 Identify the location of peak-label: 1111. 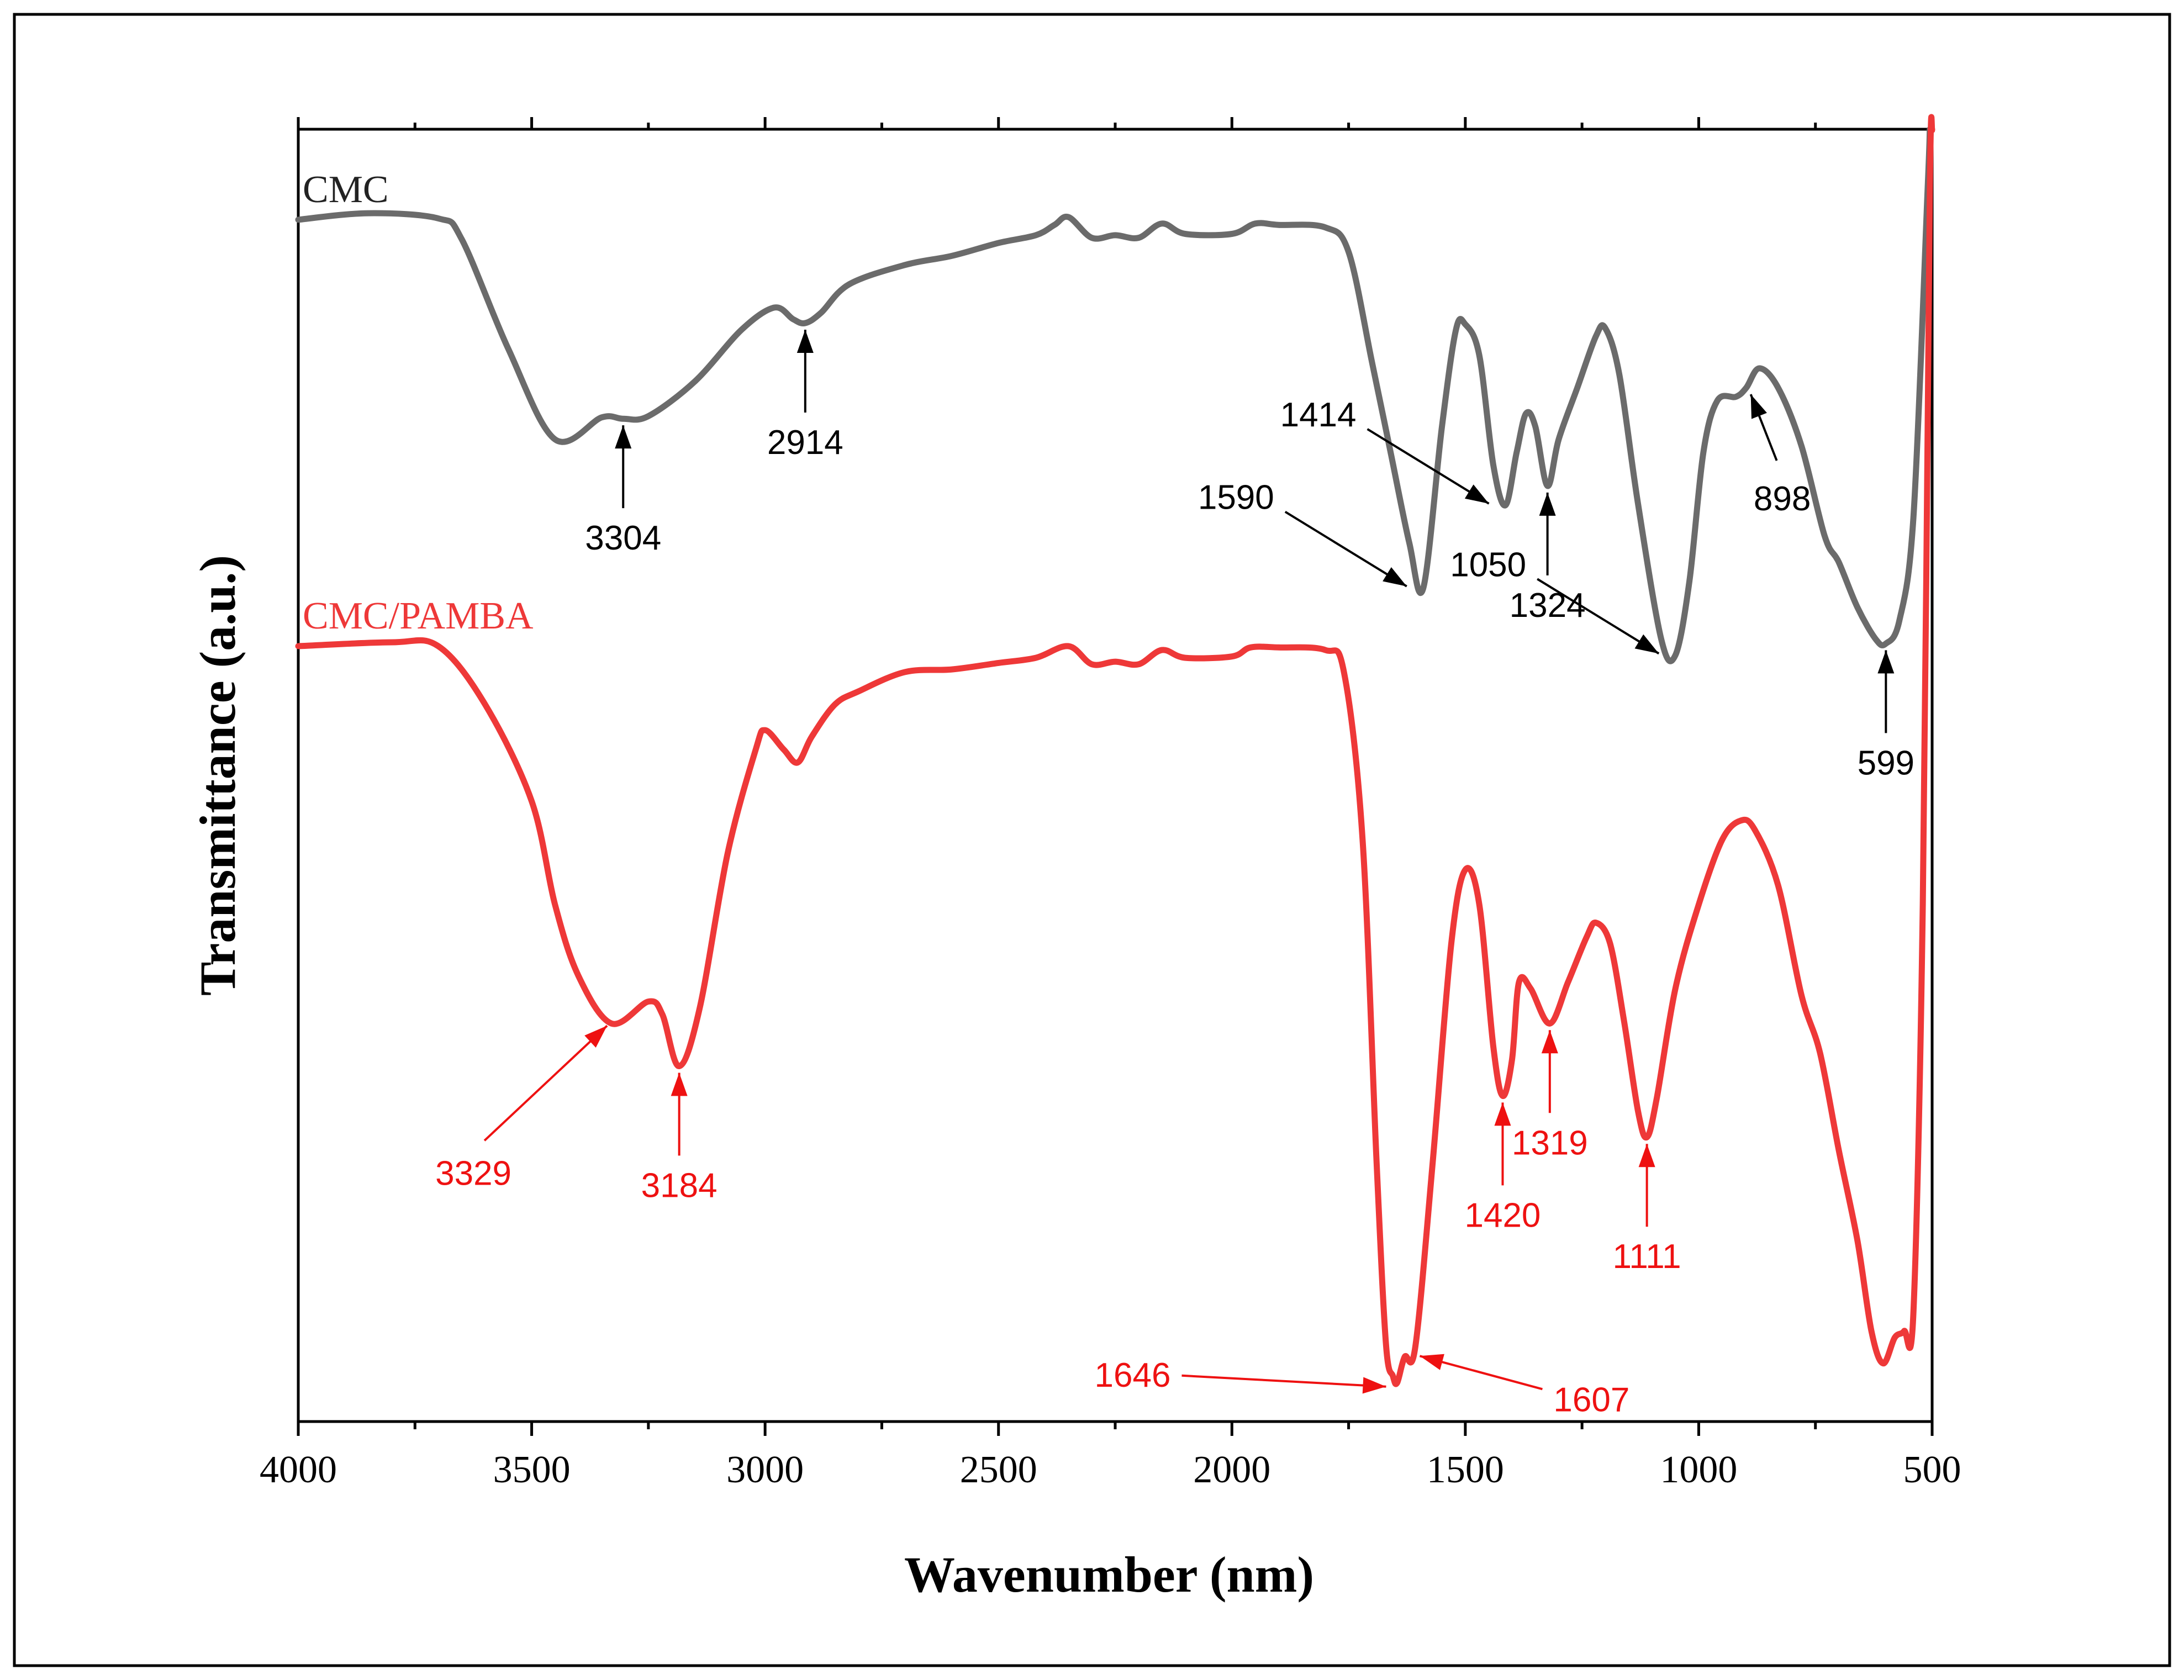
(1647, 1257).